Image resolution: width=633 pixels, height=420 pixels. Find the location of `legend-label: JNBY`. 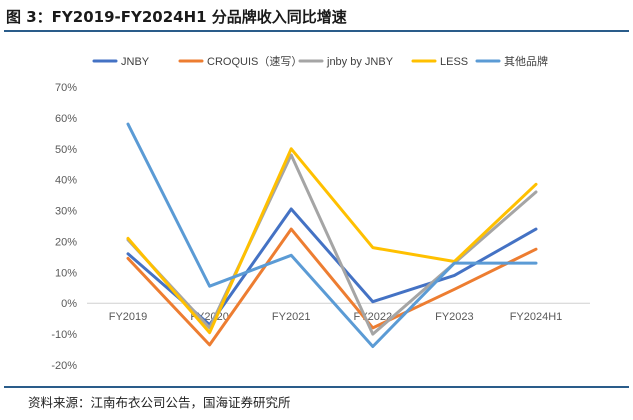

legend-label: JNBY is located at coordinates (135, 62).